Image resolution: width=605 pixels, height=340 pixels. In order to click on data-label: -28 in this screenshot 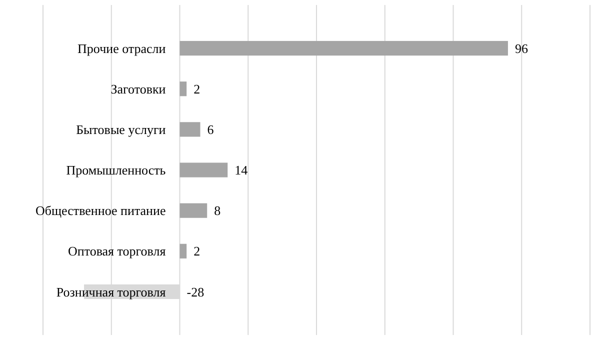, I will do `click(195, 292)`.